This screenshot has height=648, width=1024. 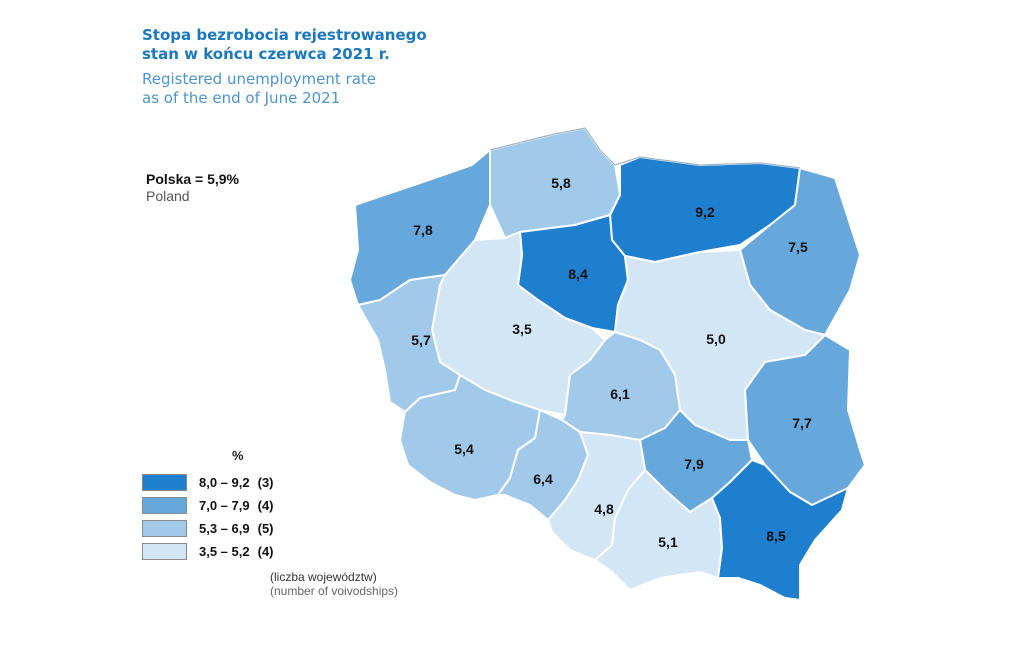 I want to click on region-value-label: 4,8, so click(x=604, y=509).